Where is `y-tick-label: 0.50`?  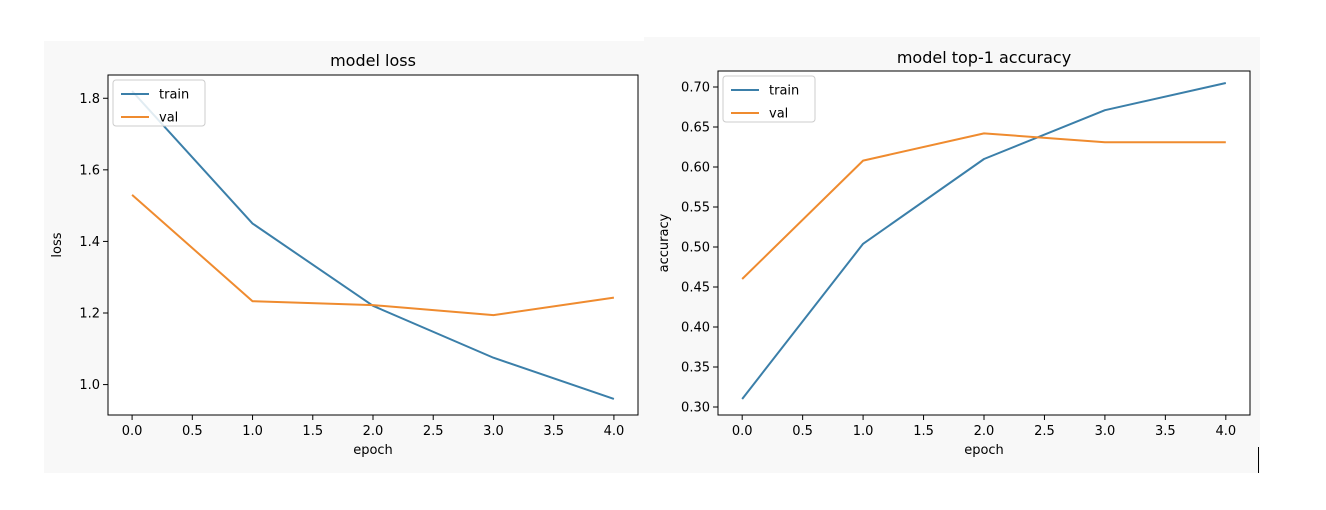 y-tick-label: 0.50 is located at coordinates (695, 248).